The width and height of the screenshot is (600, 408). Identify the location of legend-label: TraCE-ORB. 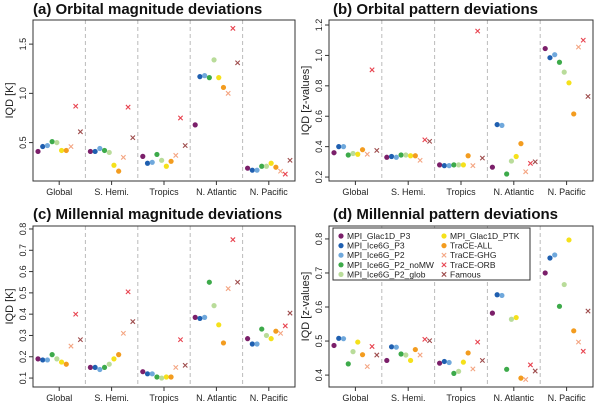
(473, 265).